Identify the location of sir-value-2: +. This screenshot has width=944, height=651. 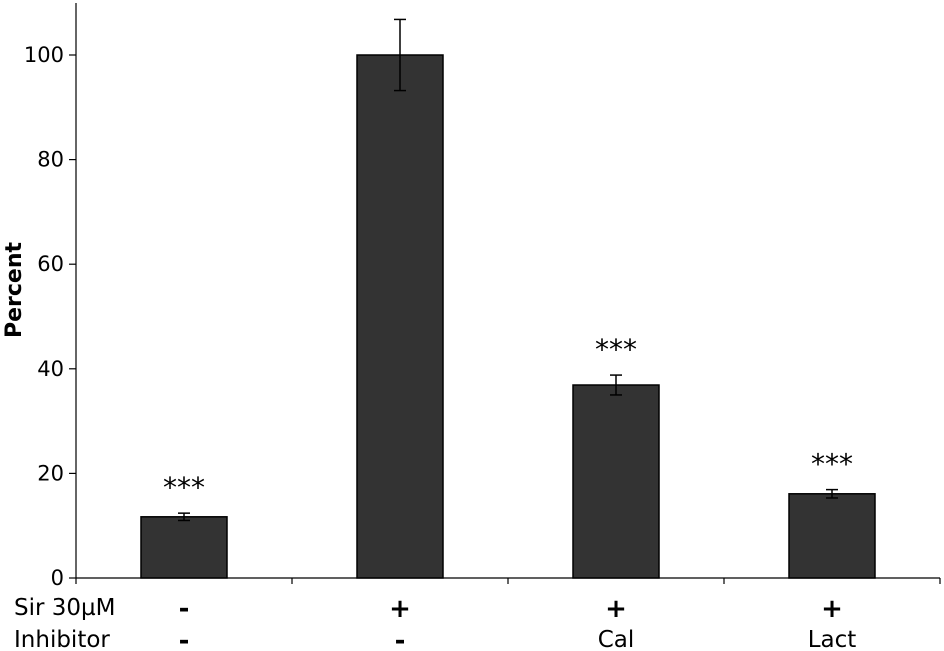
(400, 609).